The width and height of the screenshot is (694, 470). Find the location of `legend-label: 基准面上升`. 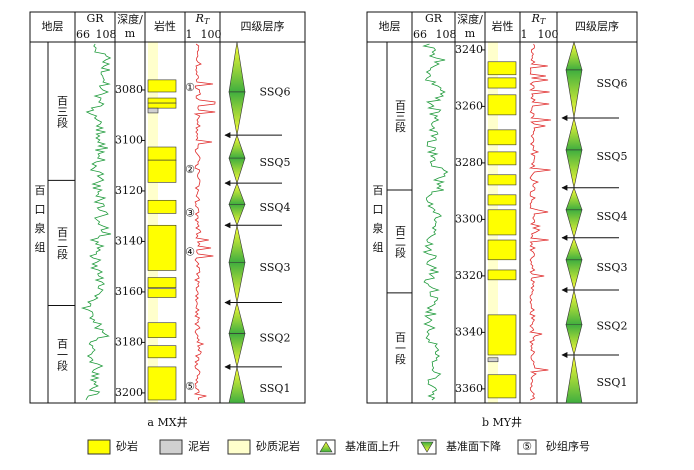

legend-label: 基准面上升 is located at coordinates (372, 446).